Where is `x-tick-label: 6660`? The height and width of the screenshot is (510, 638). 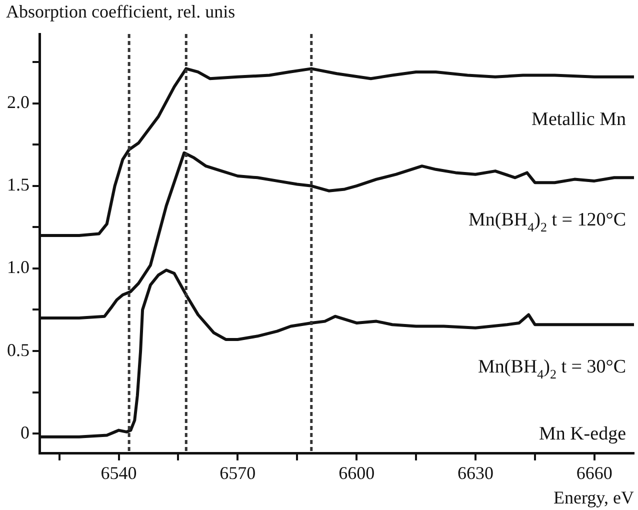
x-tick-label: 6660 is located at coordinates (594, 472).